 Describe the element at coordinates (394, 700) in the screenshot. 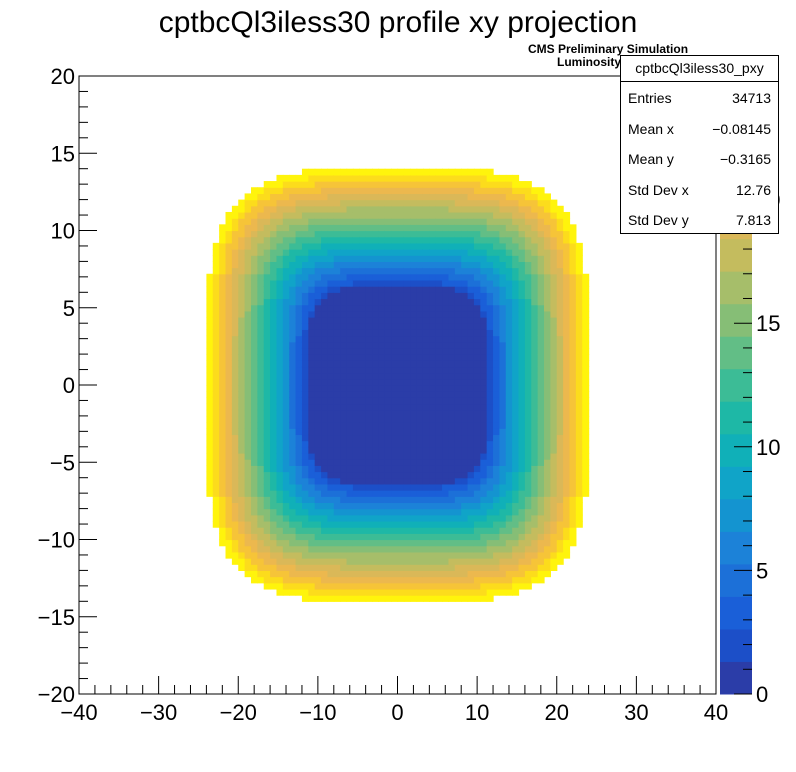

I see `x-axis: −40 −30 −20 −10 0 10 20 30 40` at that location.